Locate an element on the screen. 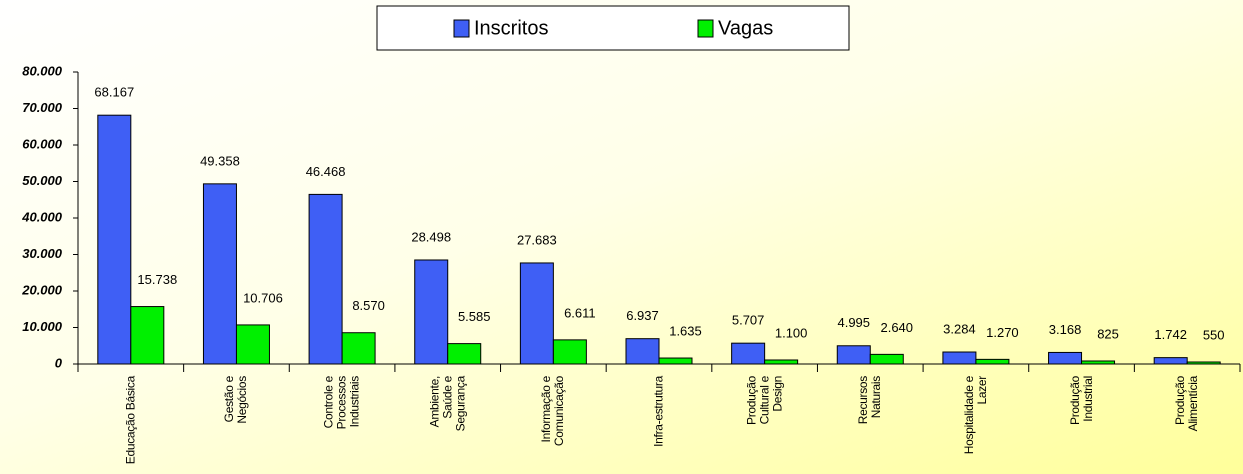 This screenshot has width=1243, height=474. value-label: 6.611 is located at coordinates (580, 312).